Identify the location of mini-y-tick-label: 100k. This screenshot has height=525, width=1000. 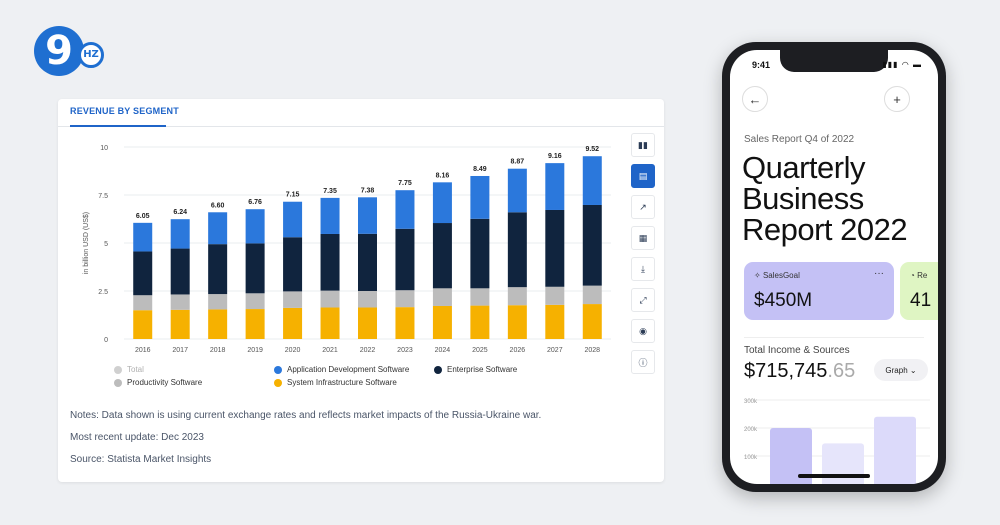
(751, 458).